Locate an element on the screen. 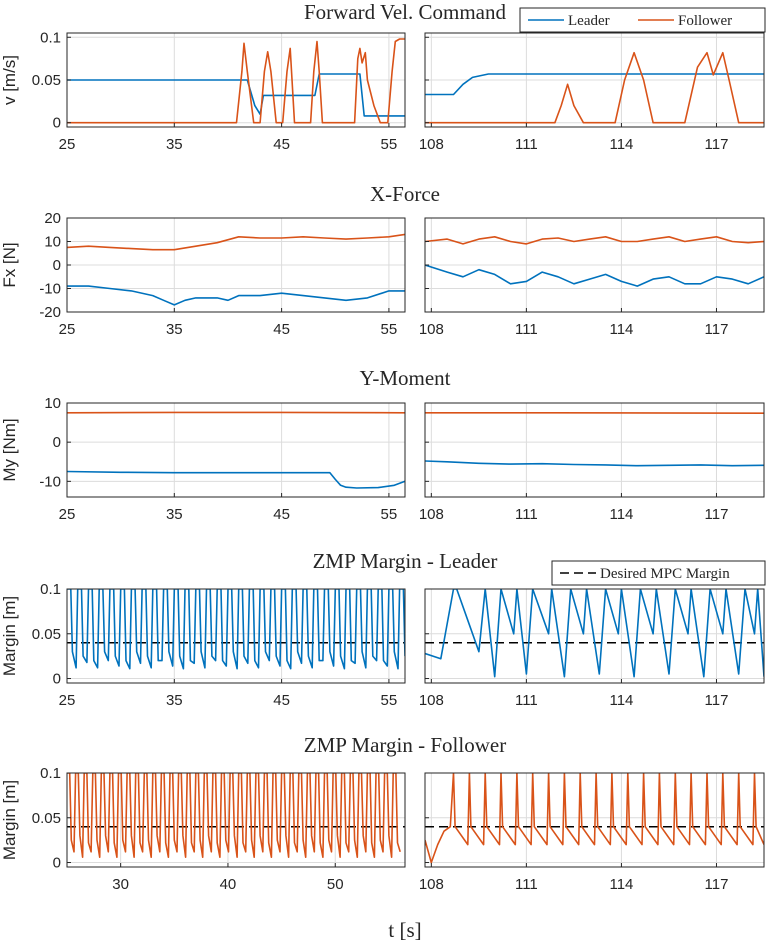 Image resolution: width=767 pixels, height=941 pixels. panel-title: ZMP Margin - Follower is located at coordinates (405, 745).